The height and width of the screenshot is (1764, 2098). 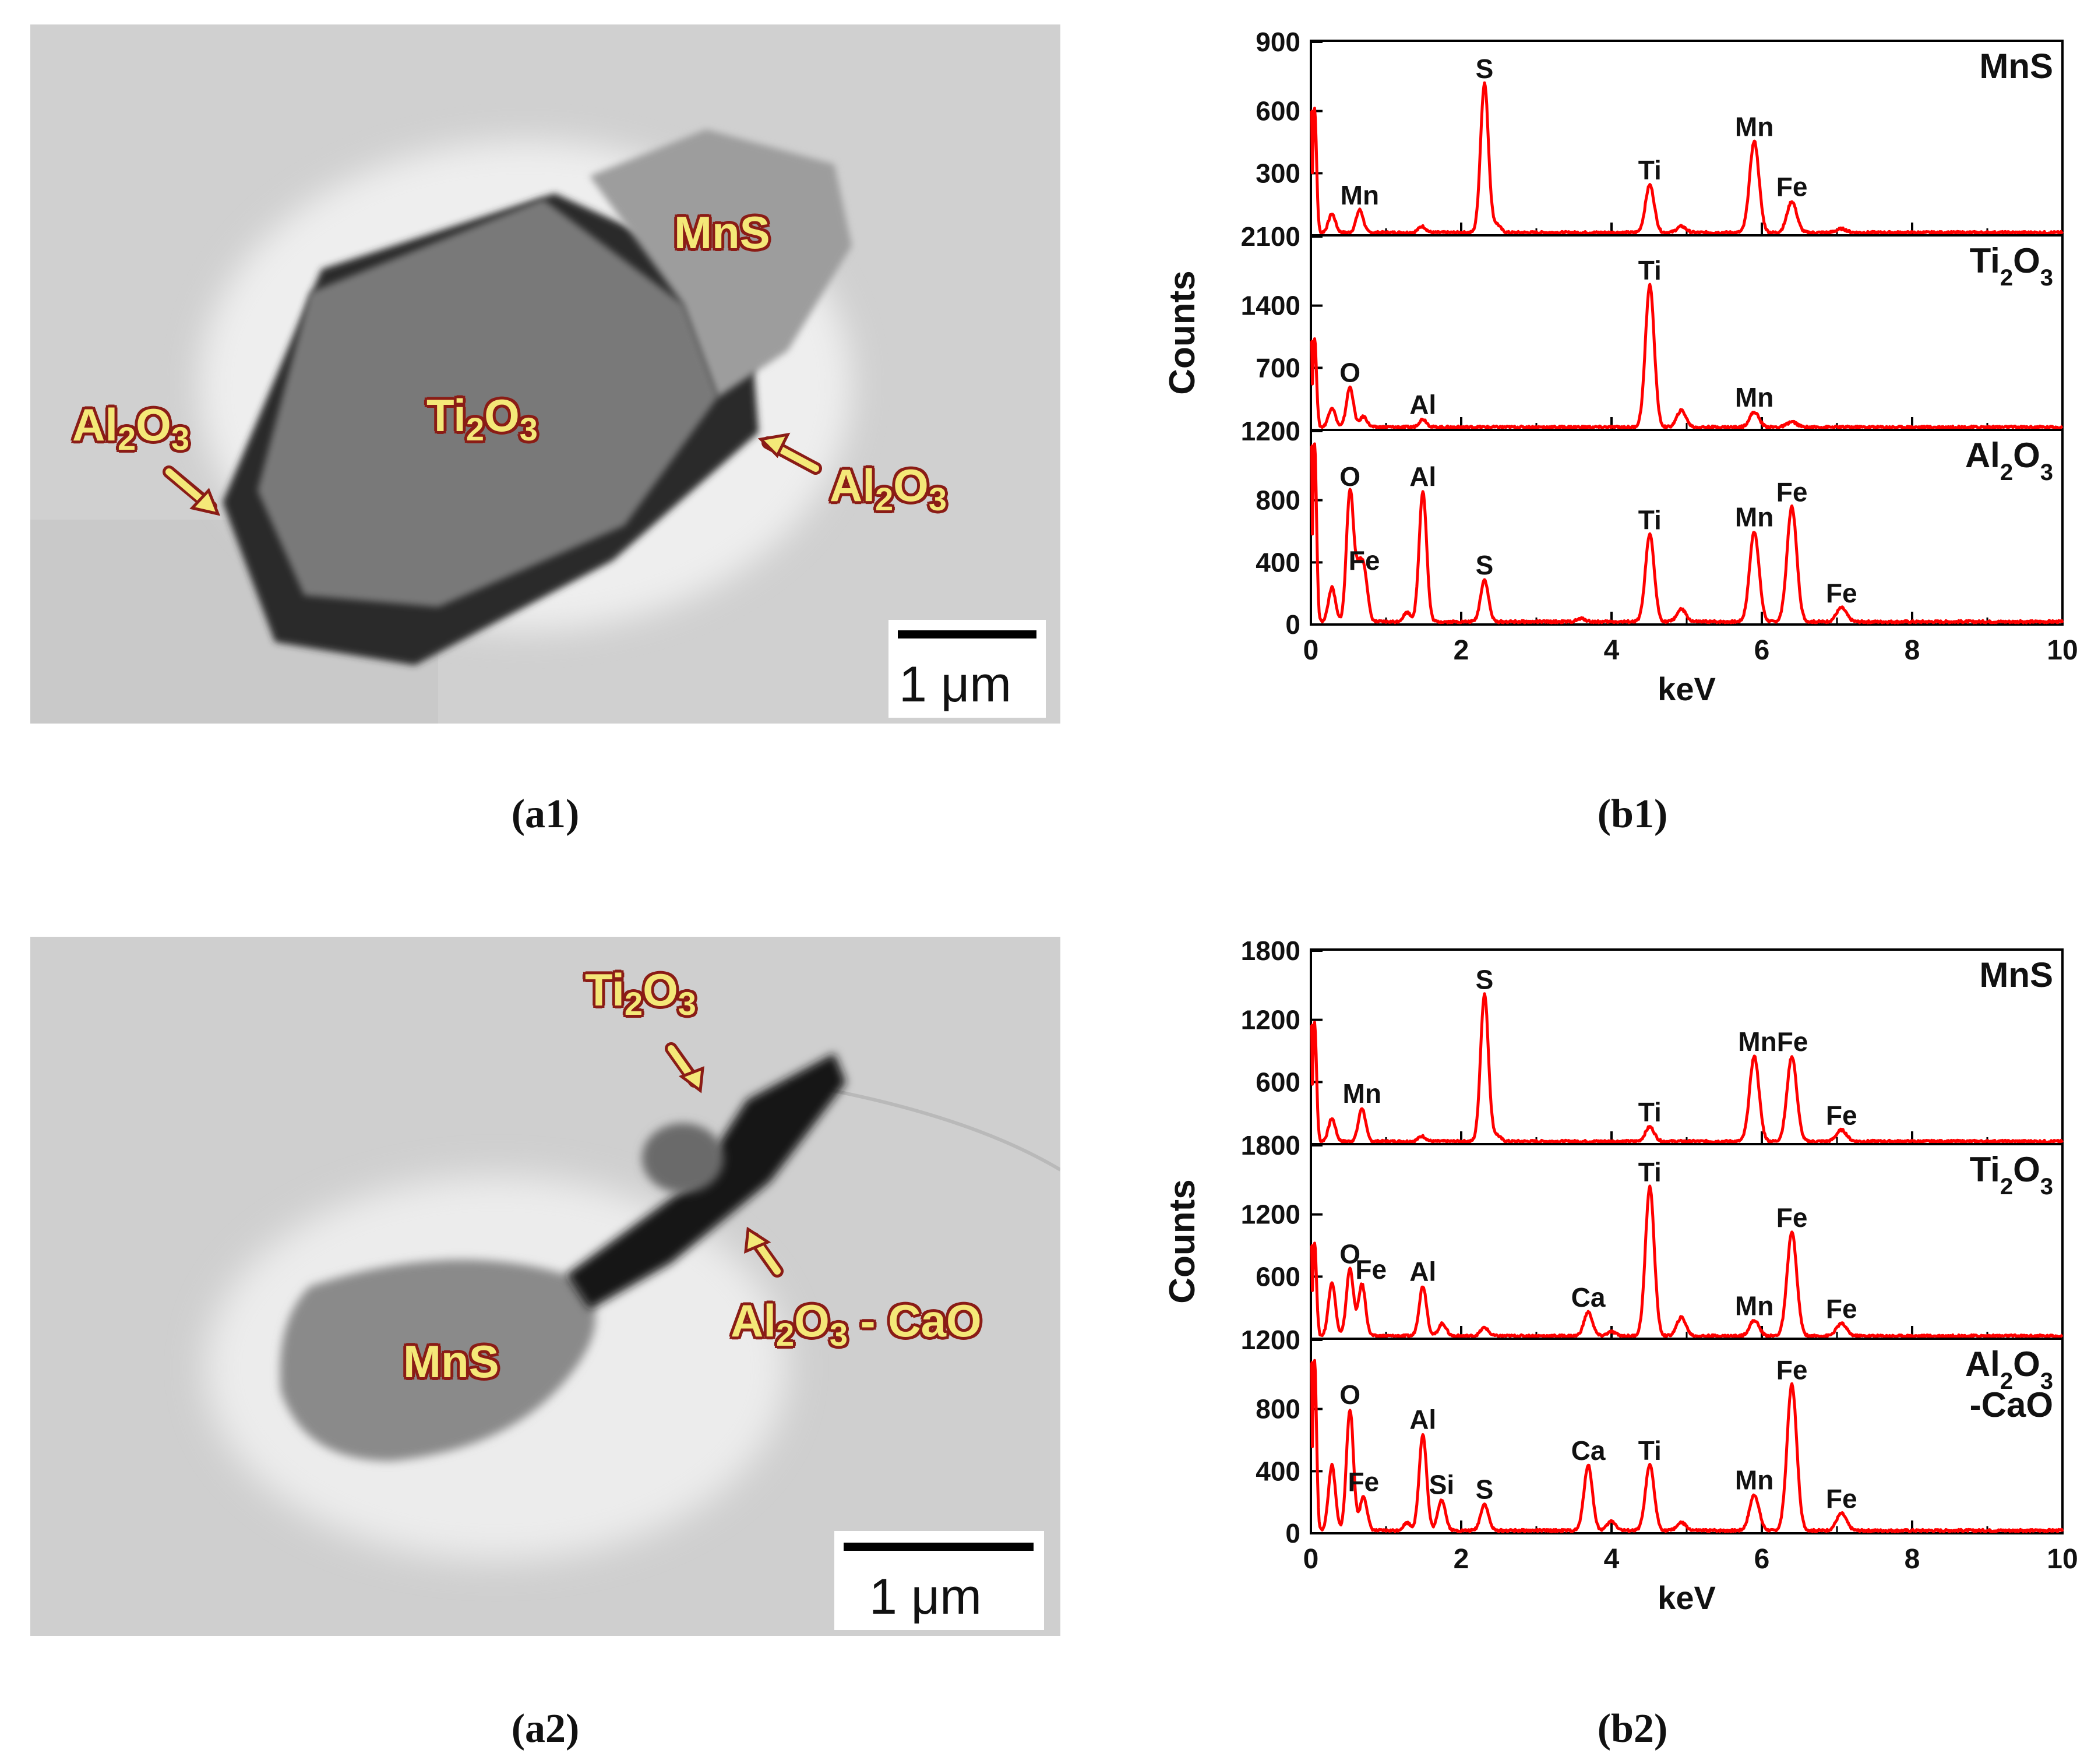 What do you see at coordinates (725, 1160) in the screenshot?
I see `a2-arrows` at bounding box center [725, 1160].